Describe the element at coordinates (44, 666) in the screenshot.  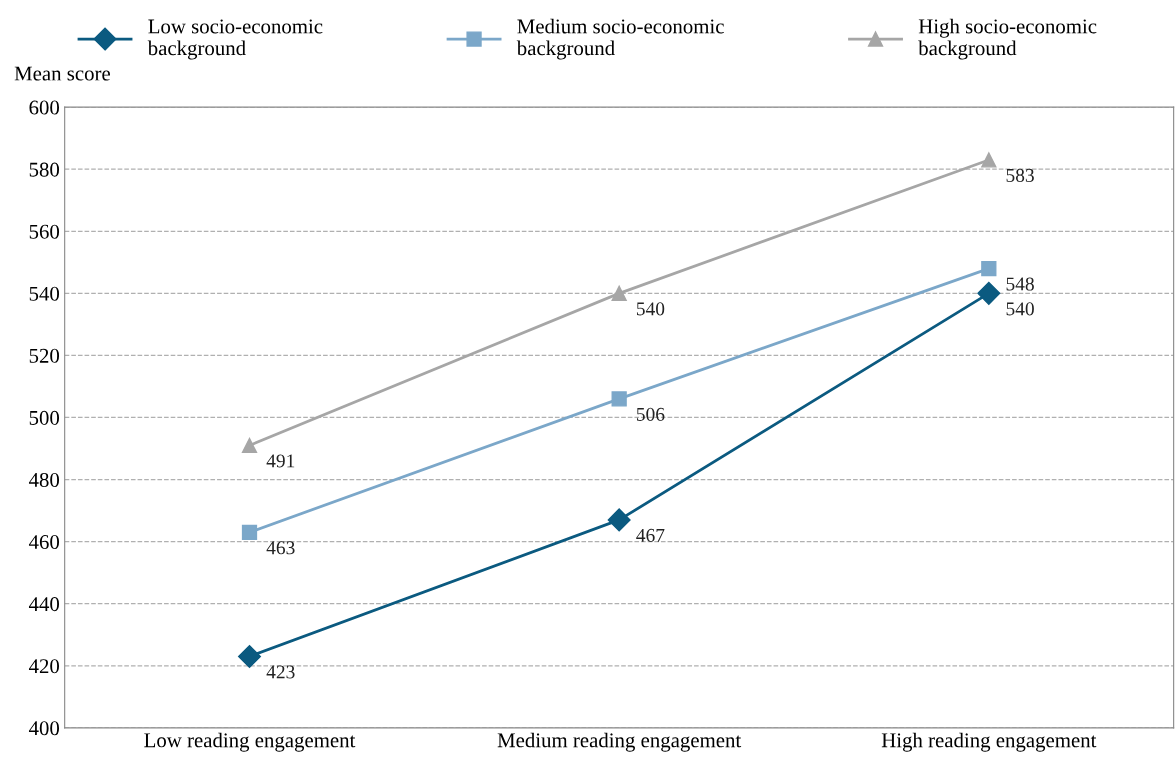
I see `y-tick-label: 420` at that location.